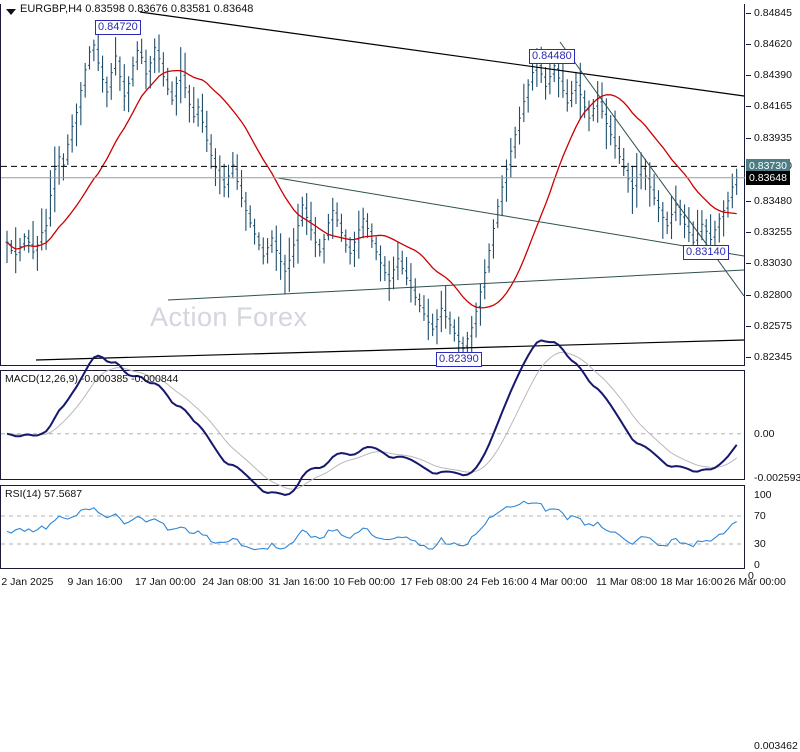 The height and width of the screenshot is (752, 800). Describe the element at coordinates (627, 582) in the screenshot. I see `time-tick-label: 11 Mar 08:00` at that location.